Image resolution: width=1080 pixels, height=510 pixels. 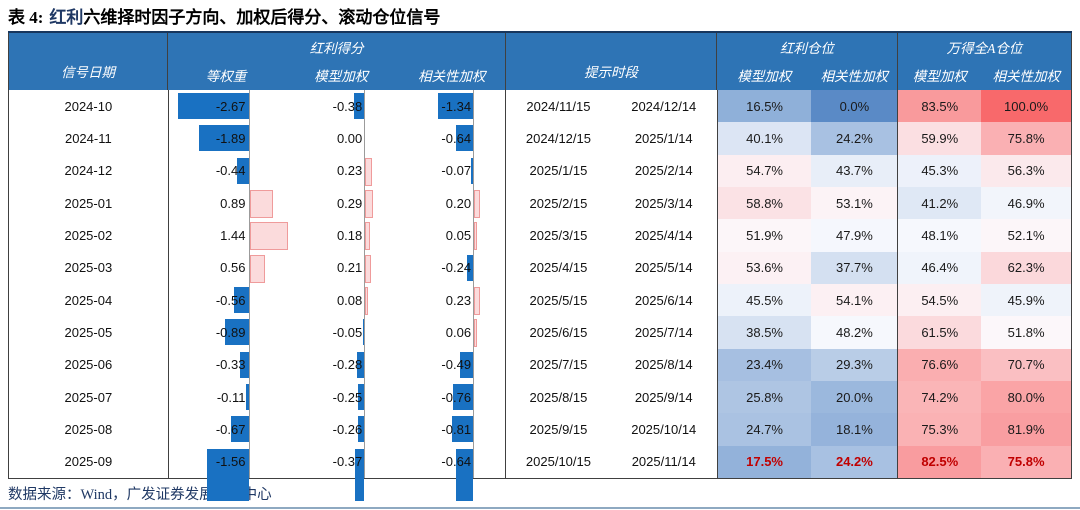 What do you see at coordinates (225, 332) in the screenshot?
I see `score-cell-equal-weight: -0.89` at bounding box center [225, 332].